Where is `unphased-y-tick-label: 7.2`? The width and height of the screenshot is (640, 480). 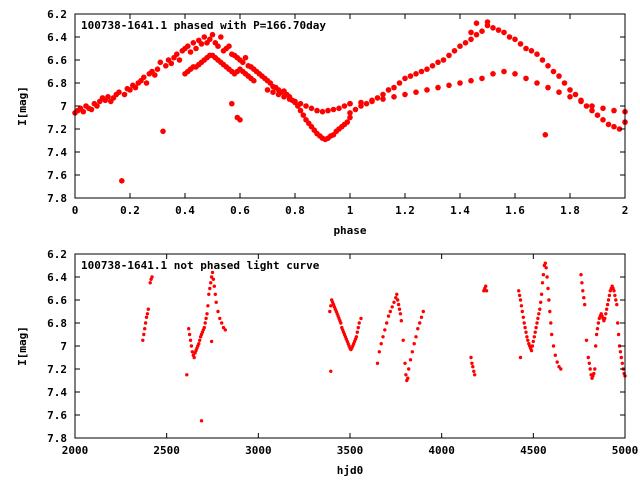 unphased-y-tick-label: 7.2 is located at coordinates (57, 369).